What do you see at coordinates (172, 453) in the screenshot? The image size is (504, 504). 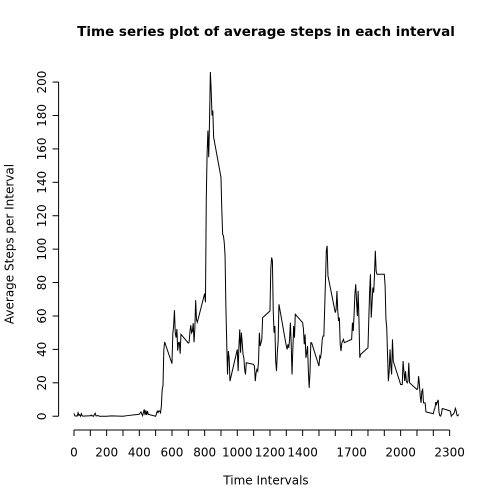 I see `x-tick-label: 600` at bounding box center [172, 453].